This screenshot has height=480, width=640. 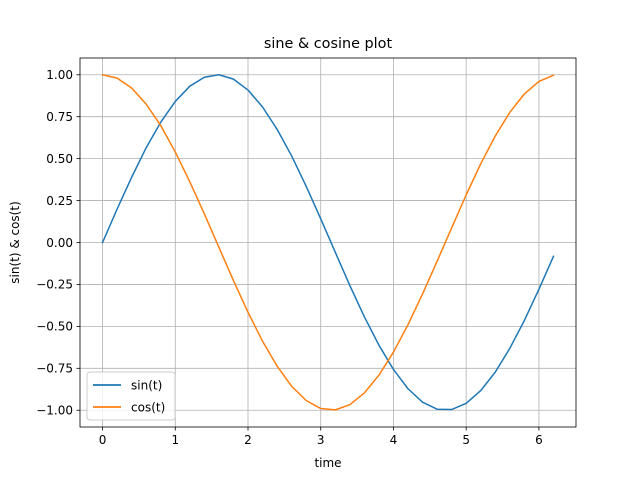 I want to click on y-tick-label: −0.50, so click(x=54, y=327).